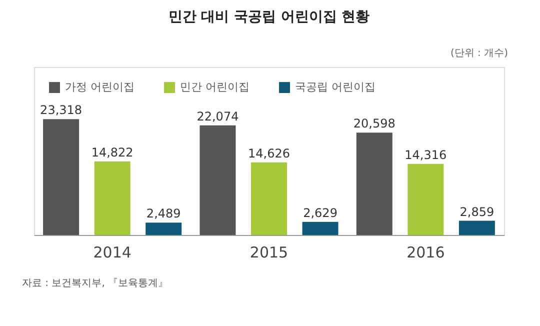  What do you see at coordinates (112, 152) in the screenshot?
I see `data-label: 14,822` at bounding box center [112, 152].